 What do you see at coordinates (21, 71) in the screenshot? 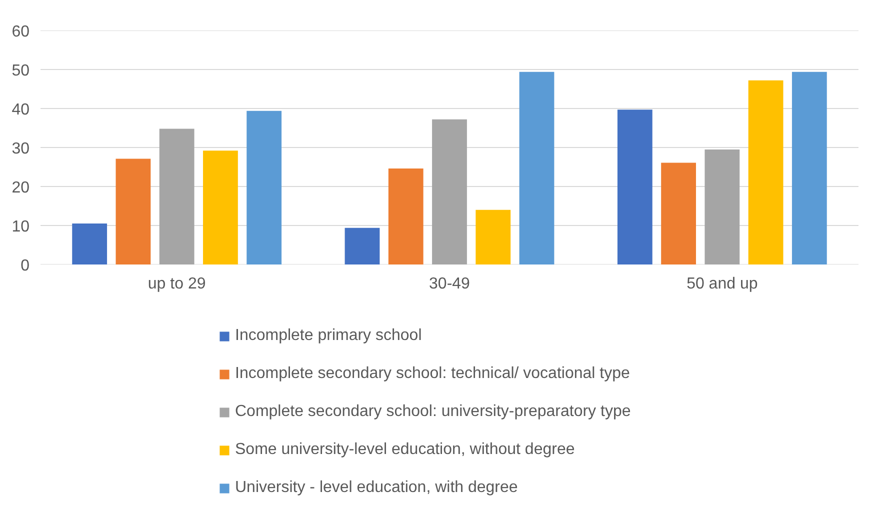
I see `y-tick-label: 50` at bounding box center [21, 71].